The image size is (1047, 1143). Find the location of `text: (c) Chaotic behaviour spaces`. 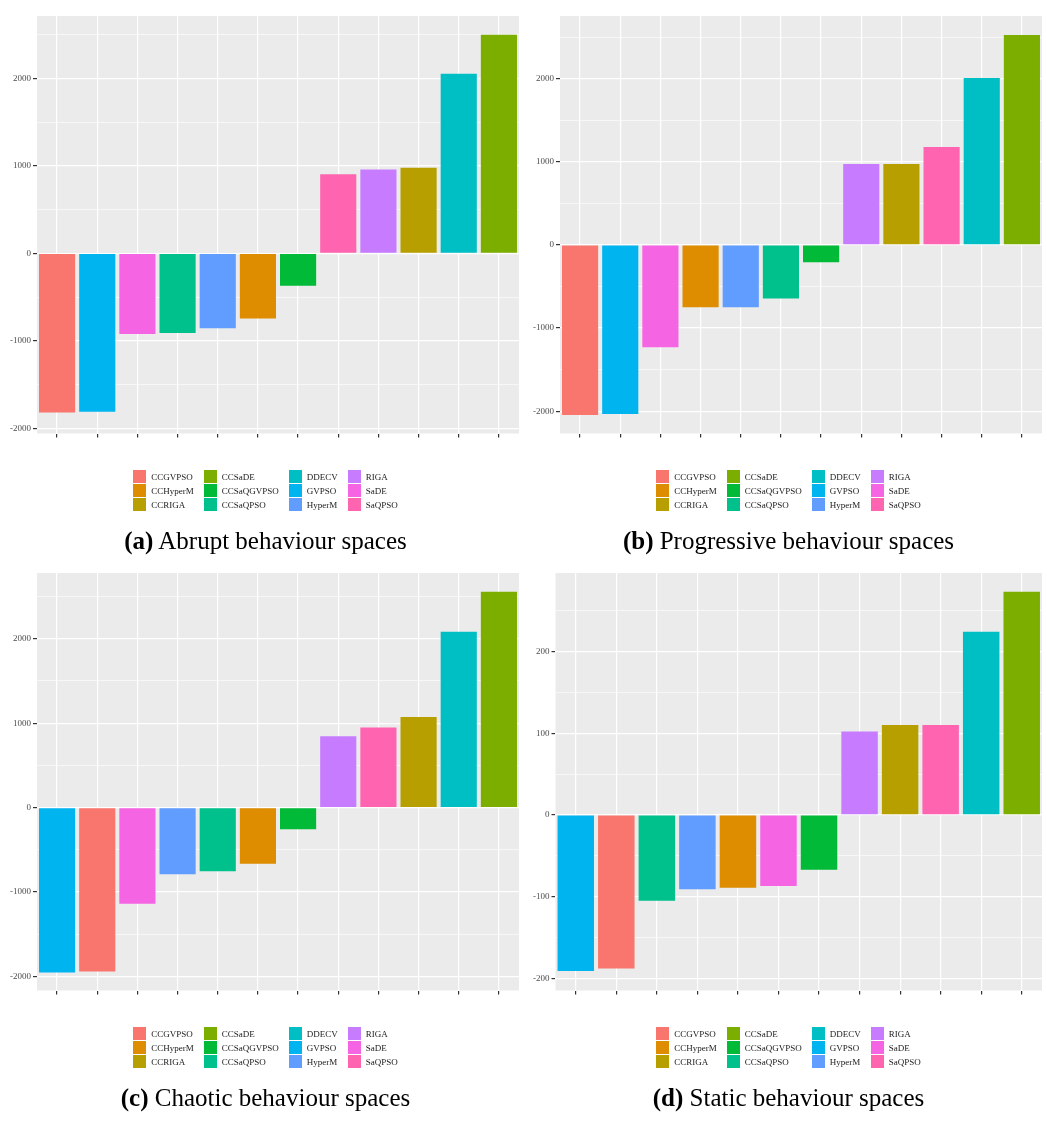

text: (c) Chaotic behaviour spaces is located at coordinates (265, 1097).